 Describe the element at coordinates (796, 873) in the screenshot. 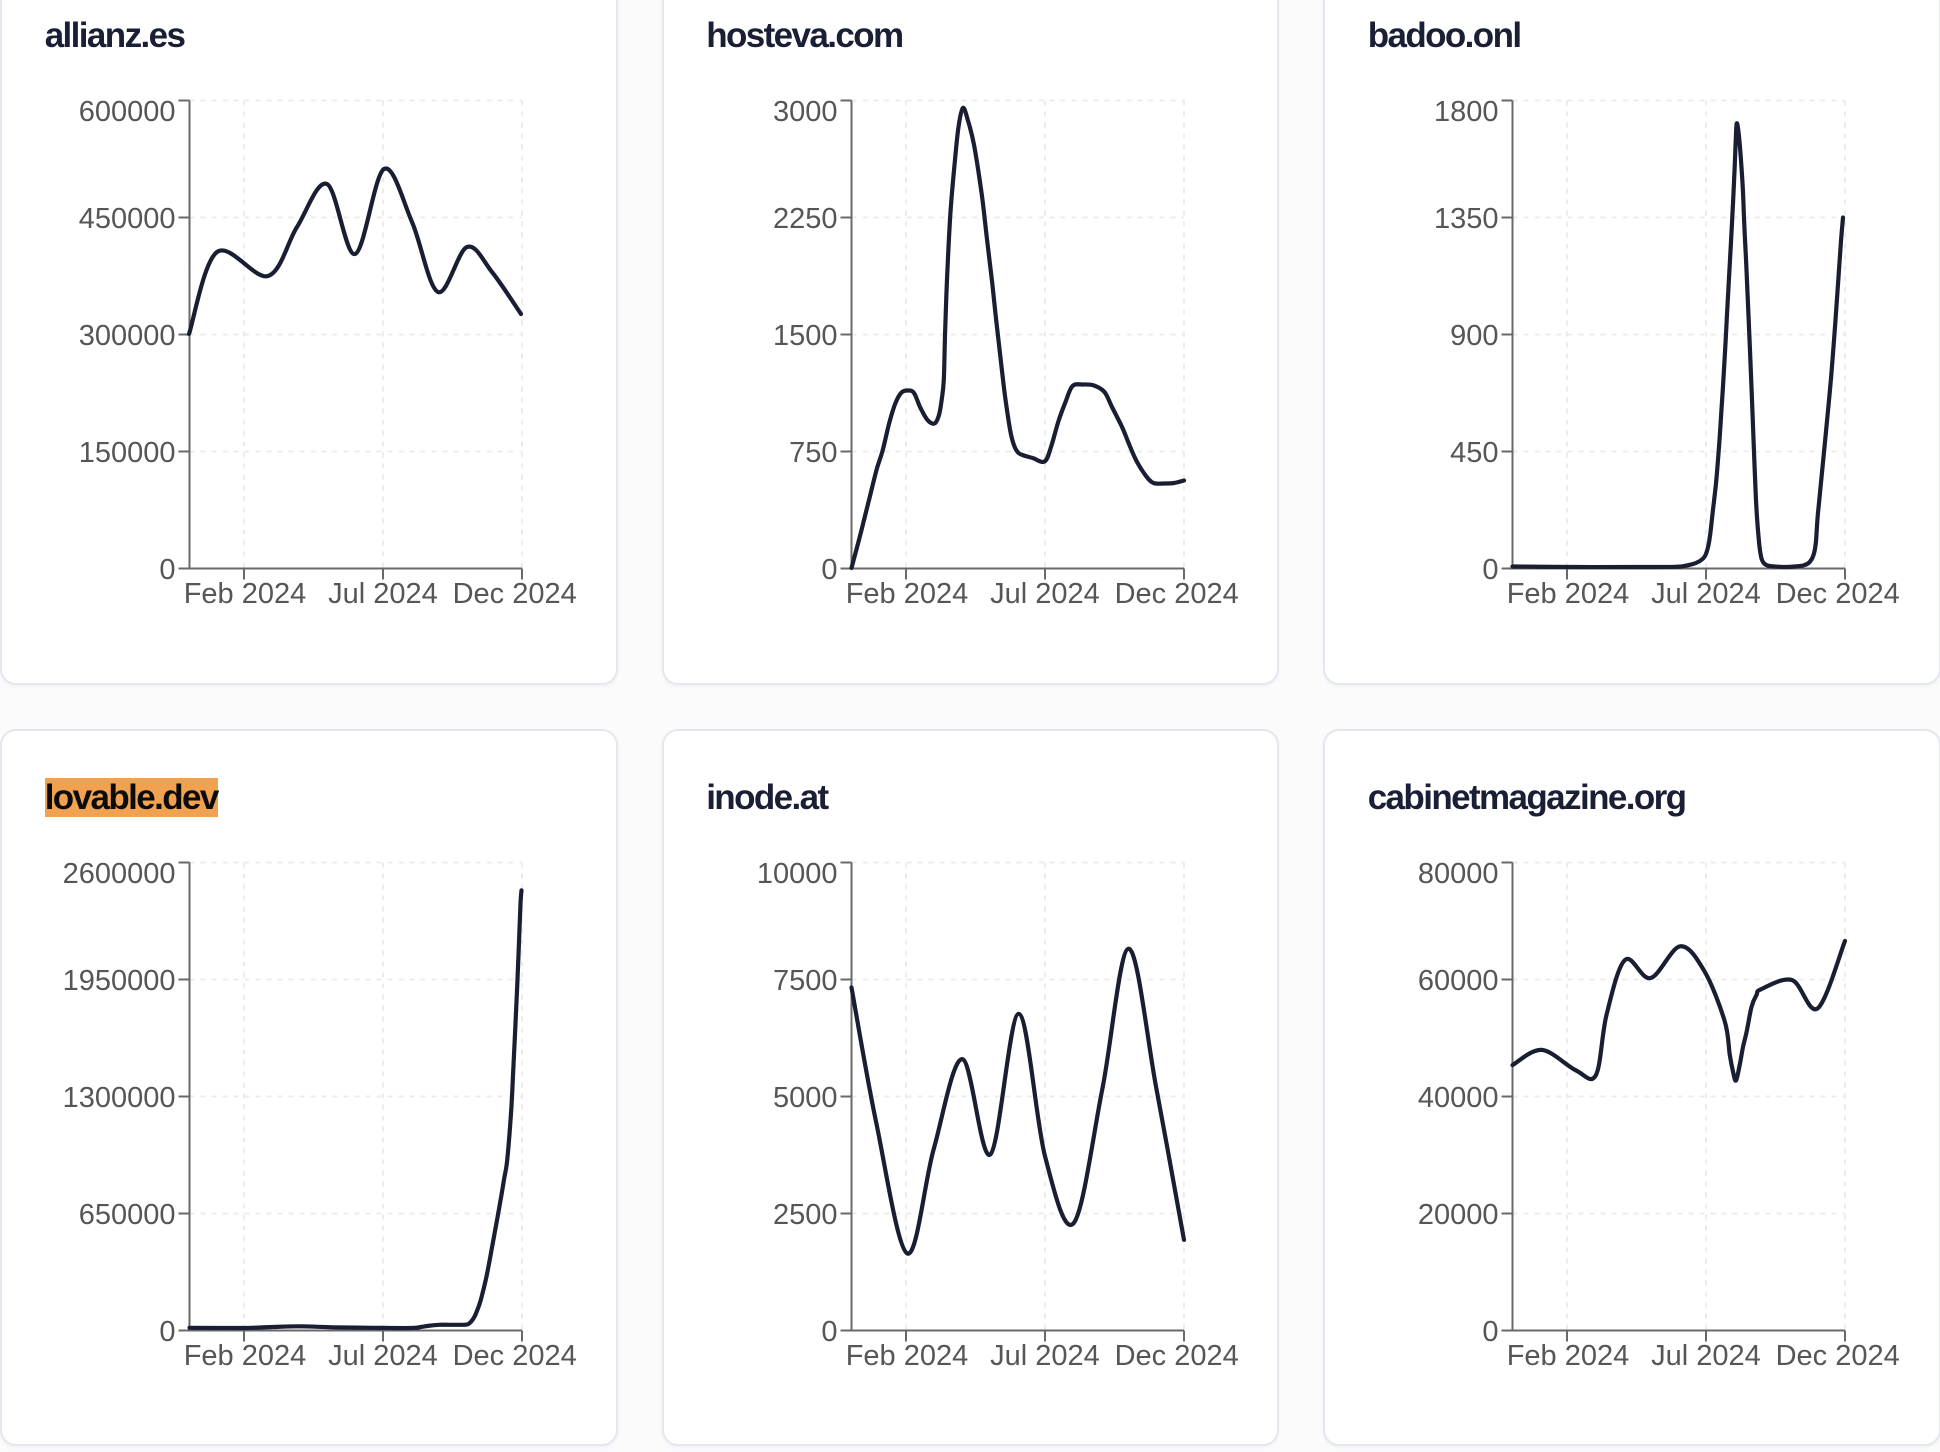

I see `svg-text: 10000` at that location.